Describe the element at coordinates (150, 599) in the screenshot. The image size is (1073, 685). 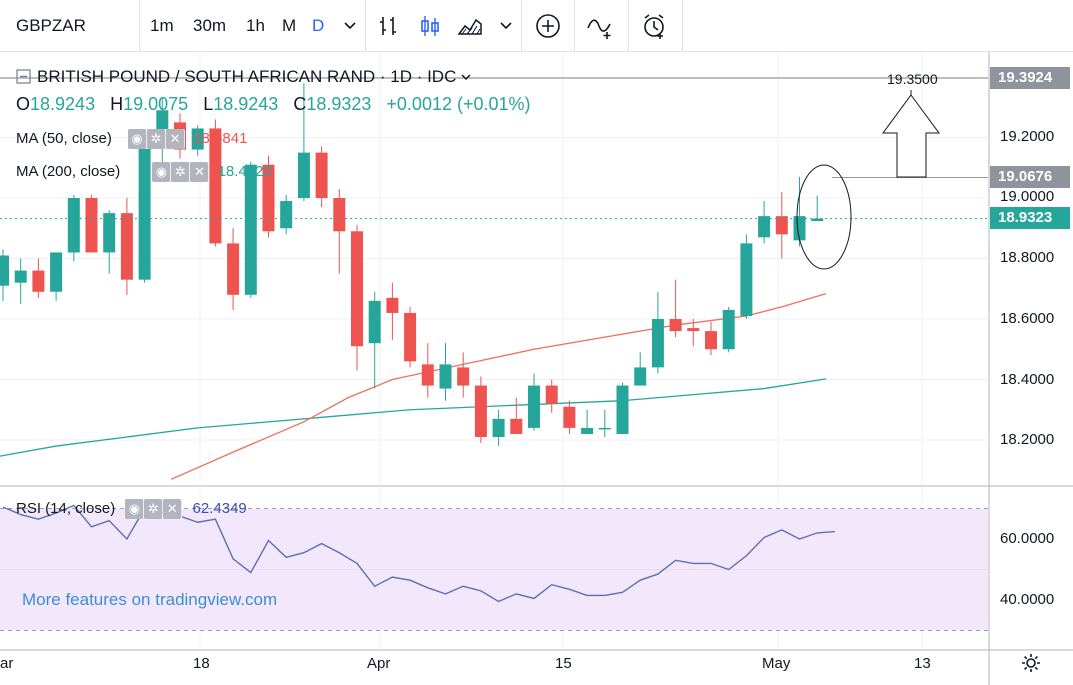
I see `tradingview-watermark: More features on tradingview.com` at that location.